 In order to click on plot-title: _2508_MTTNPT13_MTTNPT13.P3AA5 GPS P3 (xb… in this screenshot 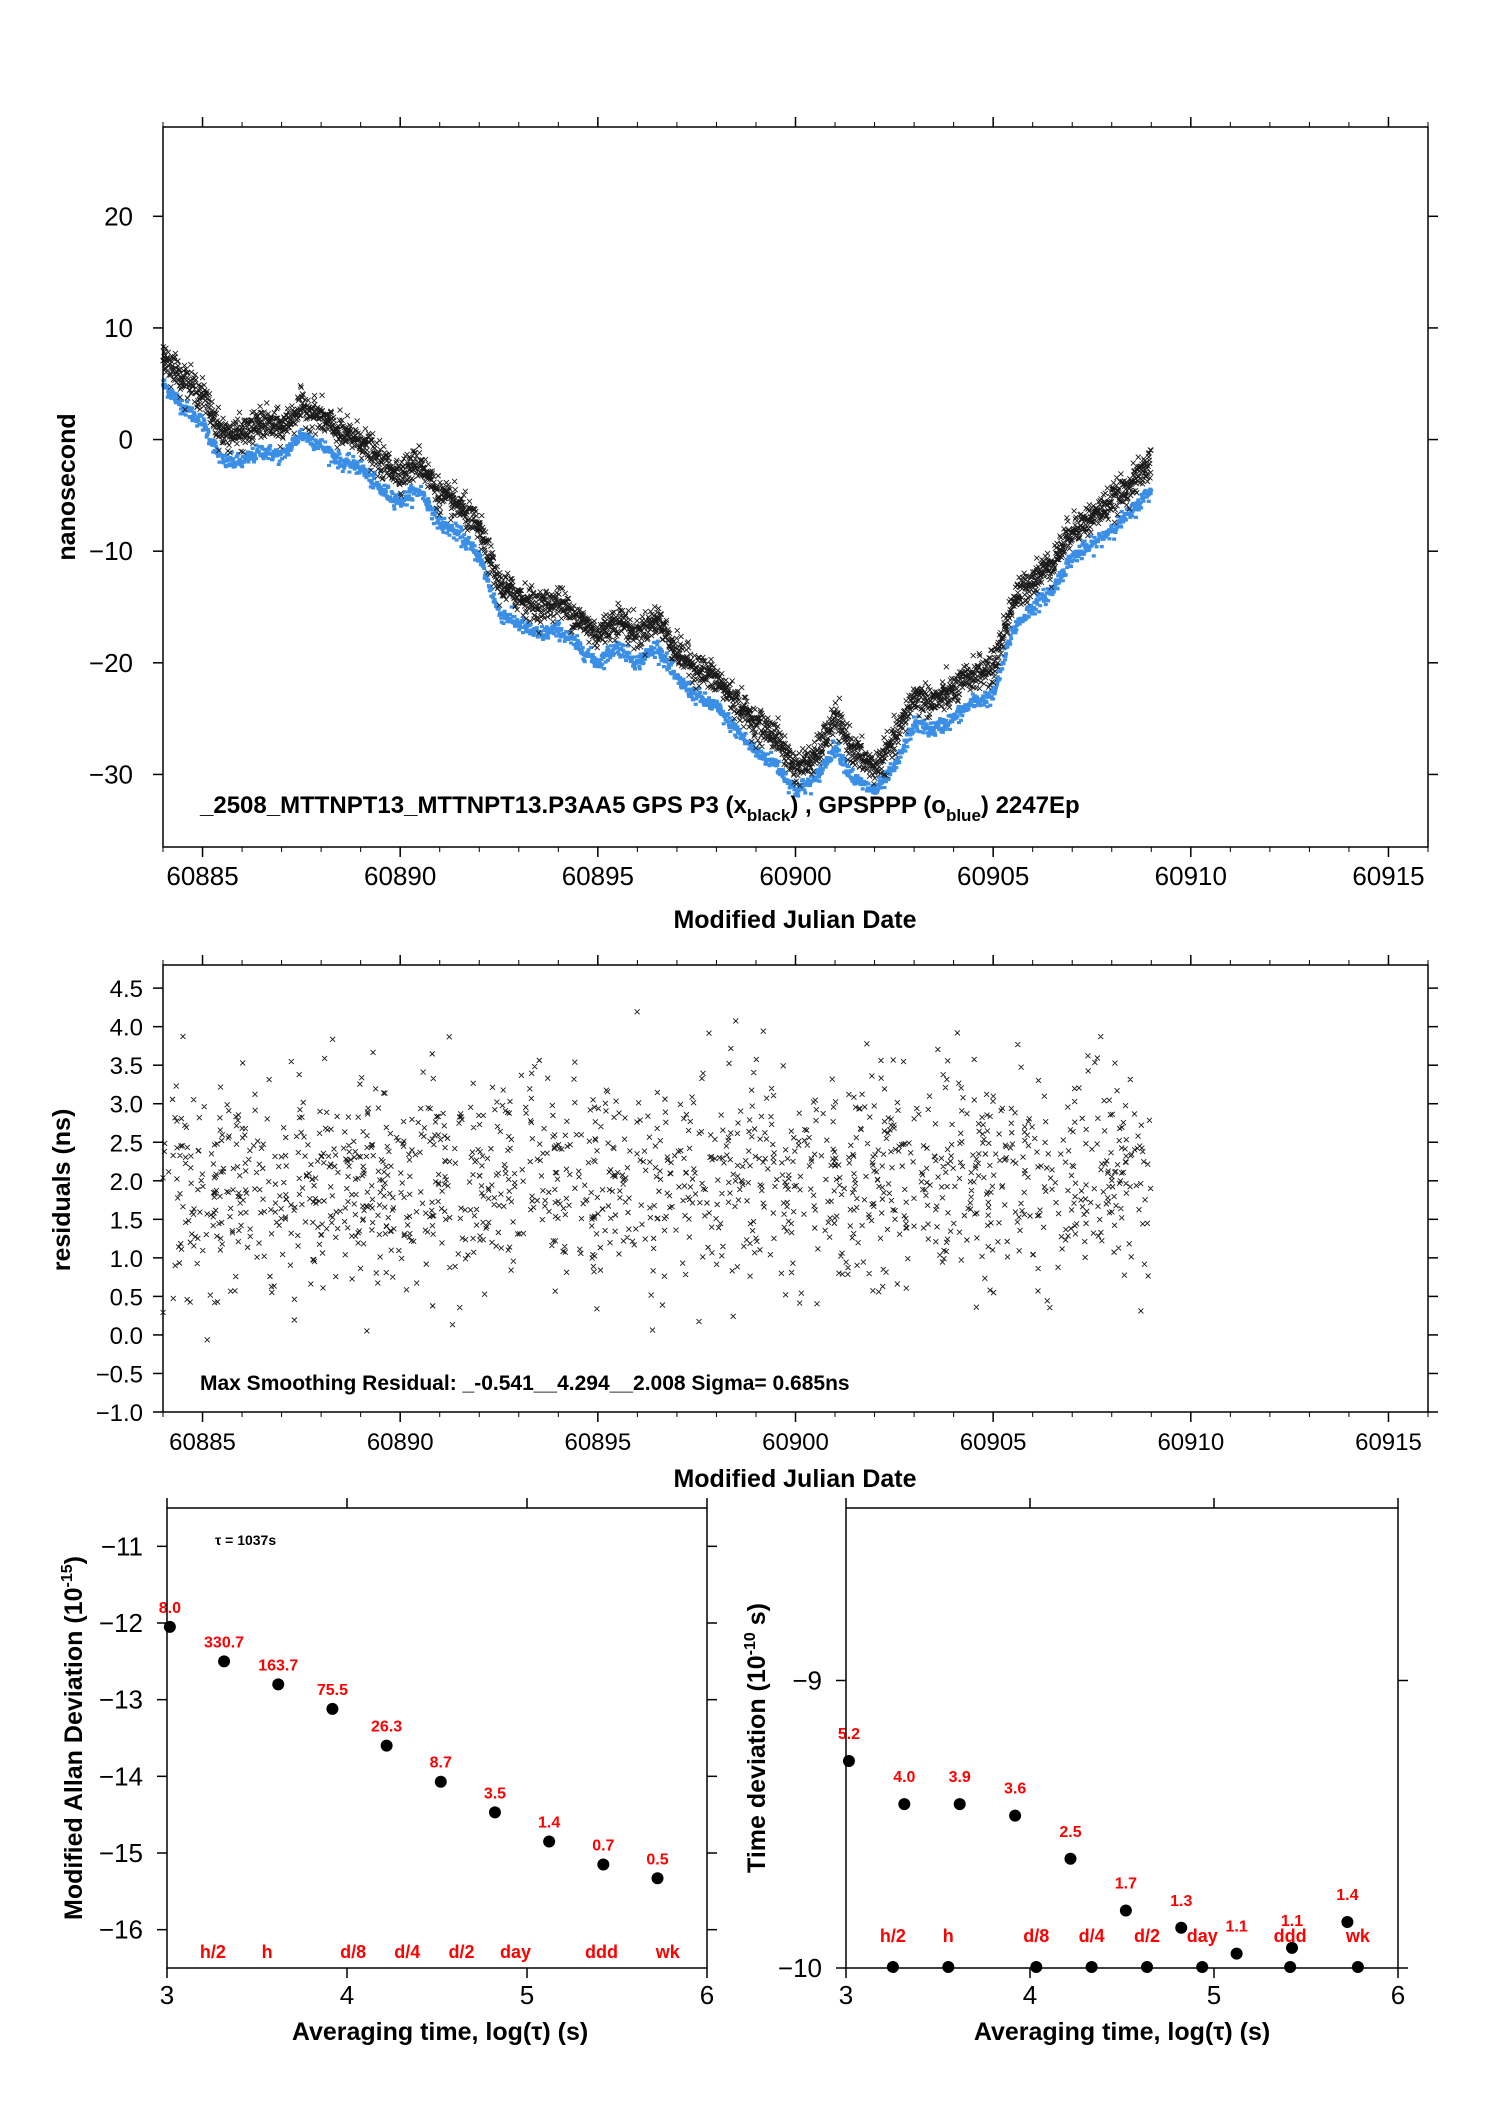, I will do `click(639, 808)`.